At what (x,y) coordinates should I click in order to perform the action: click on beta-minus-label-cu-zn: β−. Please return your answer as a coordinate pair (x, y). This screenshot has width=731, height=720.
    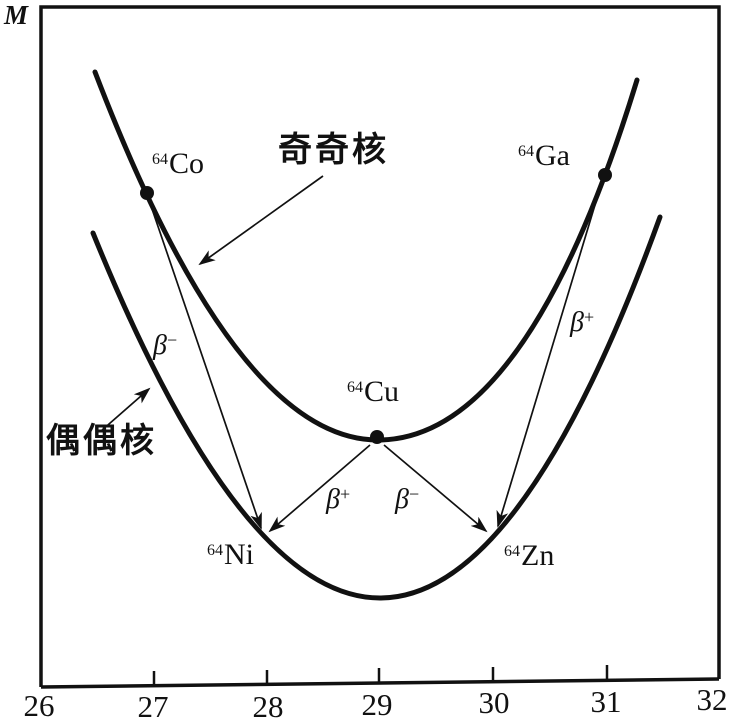
    Looking at the image, I should click on (407, 499).